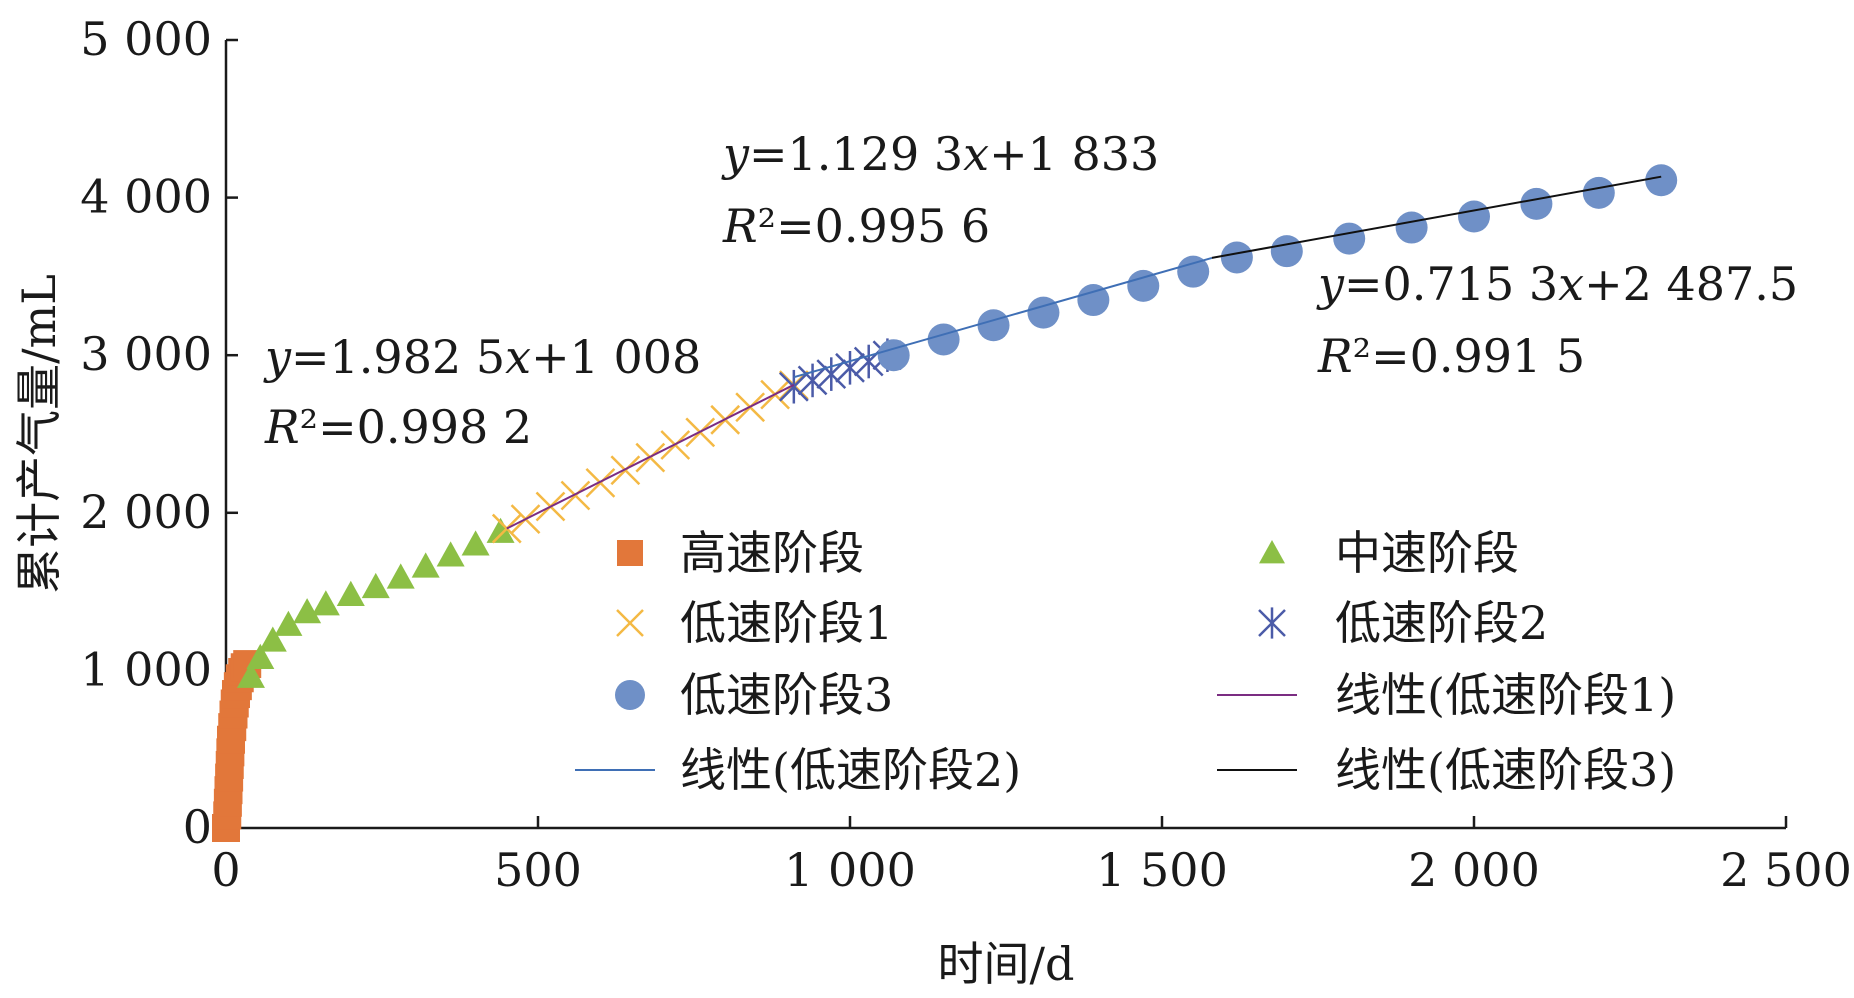 The width and height of the screenshot is (1854, 998). I want to click on legend-item: 中速阶段, so click(1389, 553).